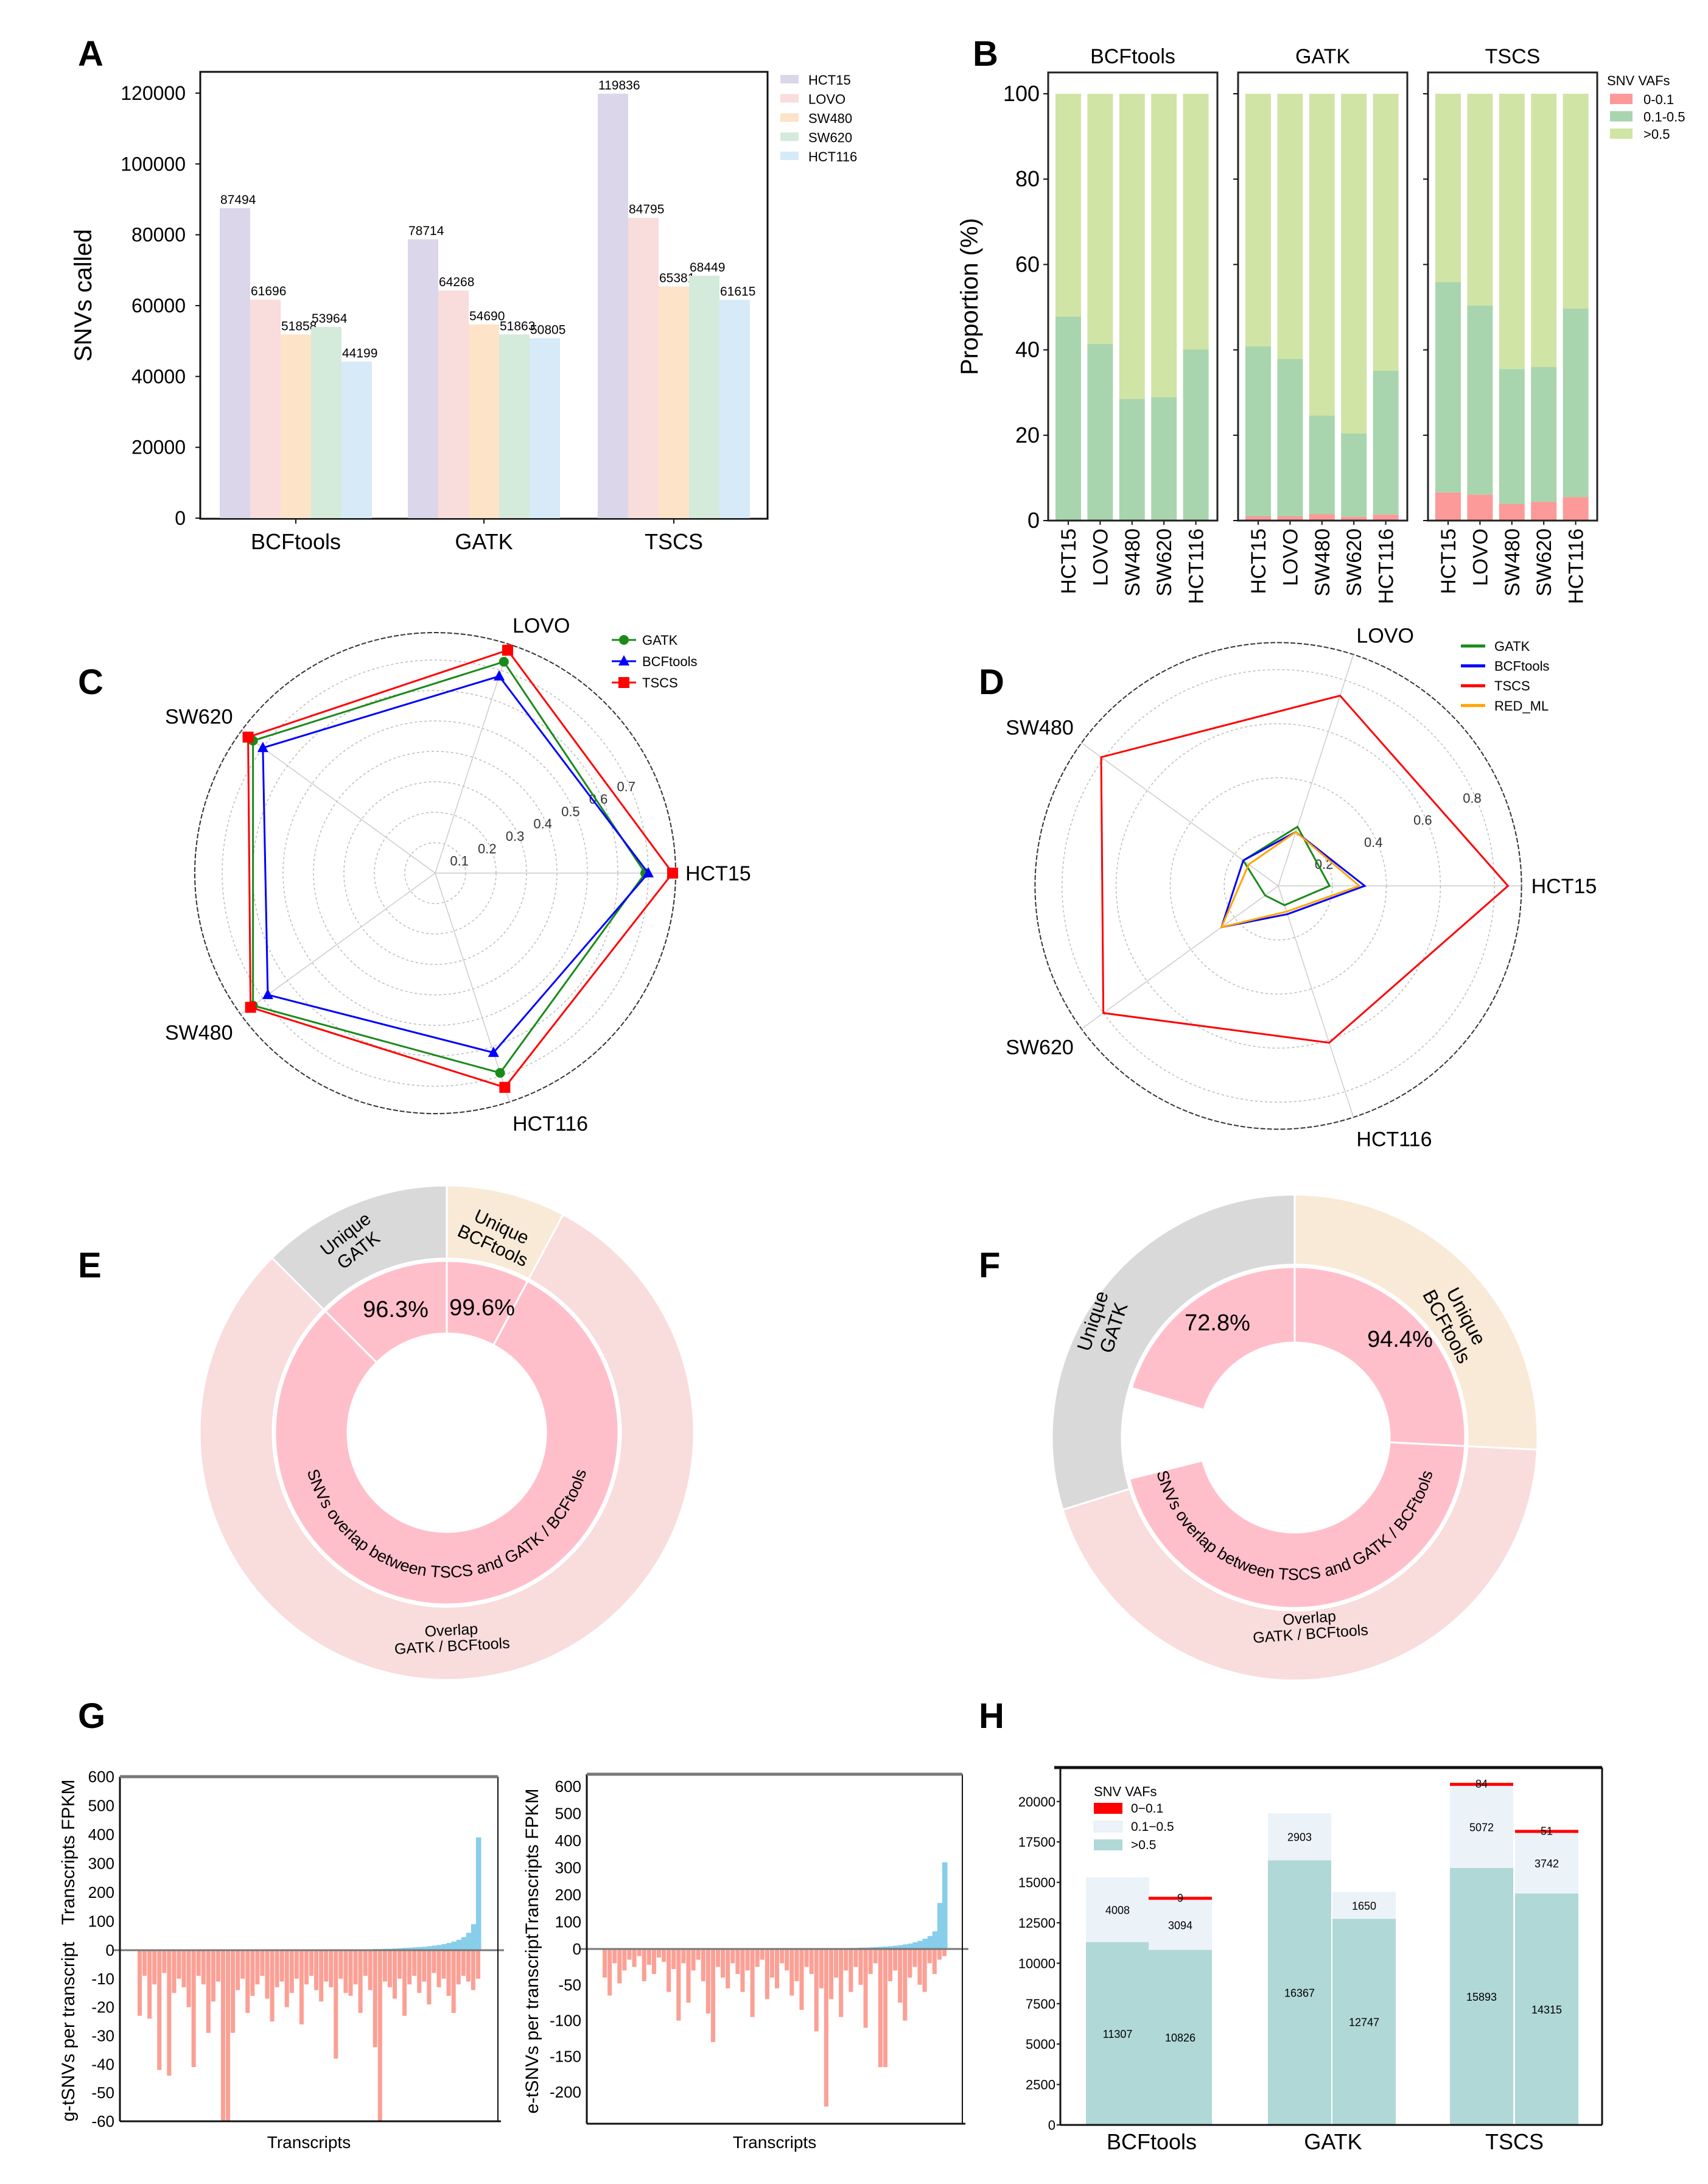 This screenshot has height=2184, width=1708. I want to click on segment-value-label: 9, so click(1180, 1898).